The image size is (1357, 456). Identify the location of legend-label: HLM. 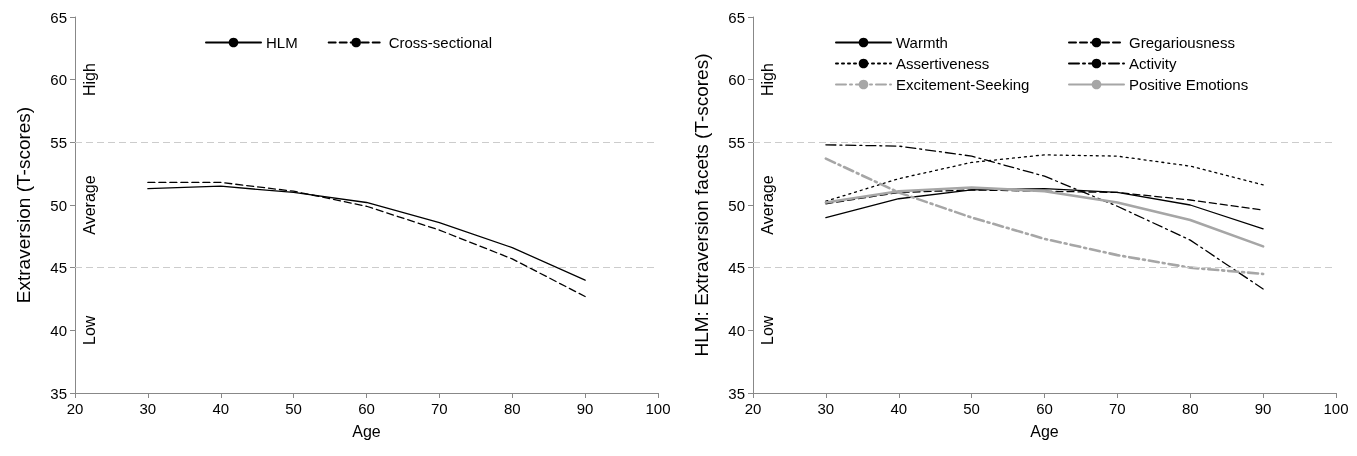
(282, 42).